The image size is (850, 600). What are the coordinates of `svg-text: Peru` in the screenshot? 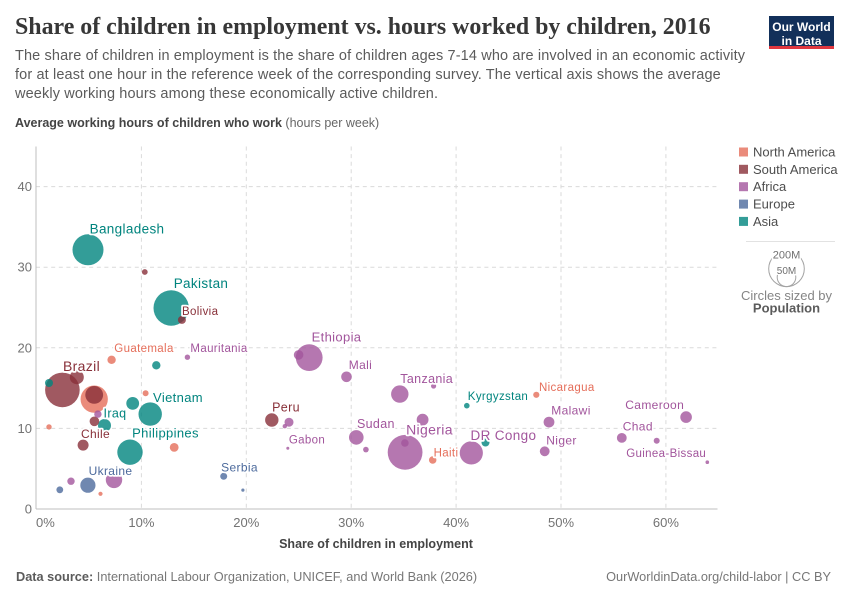 It's located at (286, 408).